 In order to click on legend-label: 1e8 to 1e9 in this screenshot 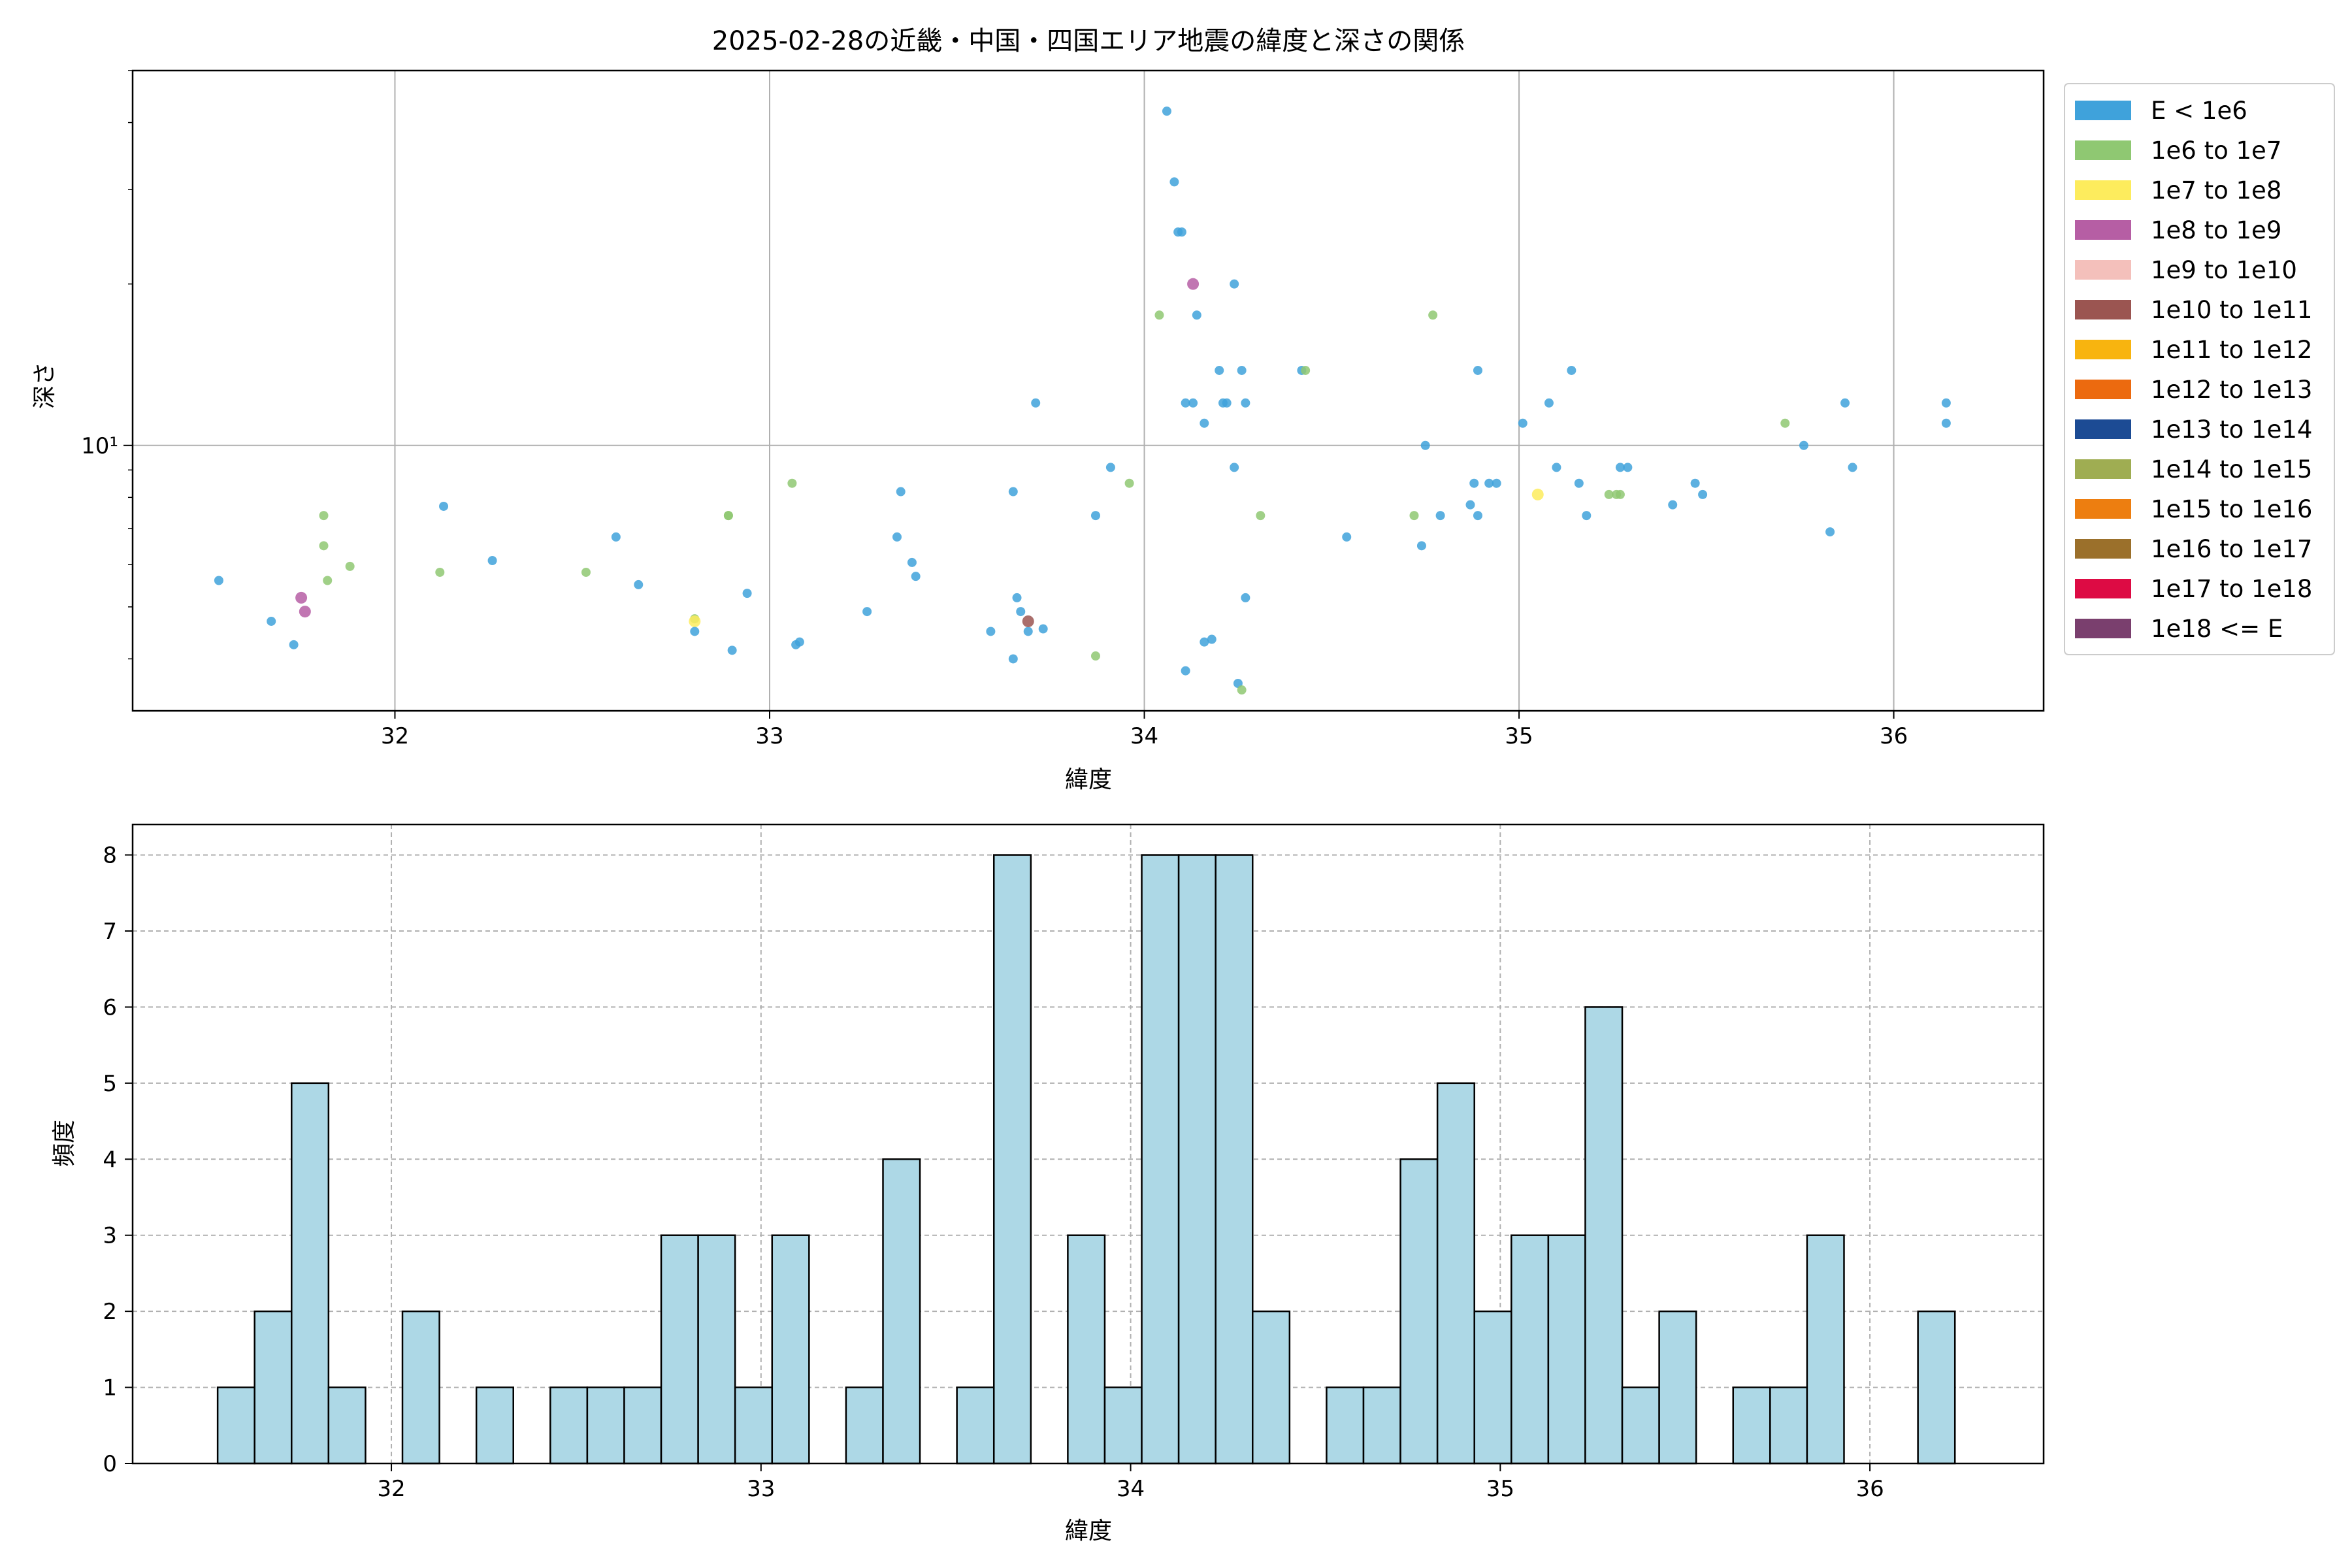, I will do `click(2216, 230)`.